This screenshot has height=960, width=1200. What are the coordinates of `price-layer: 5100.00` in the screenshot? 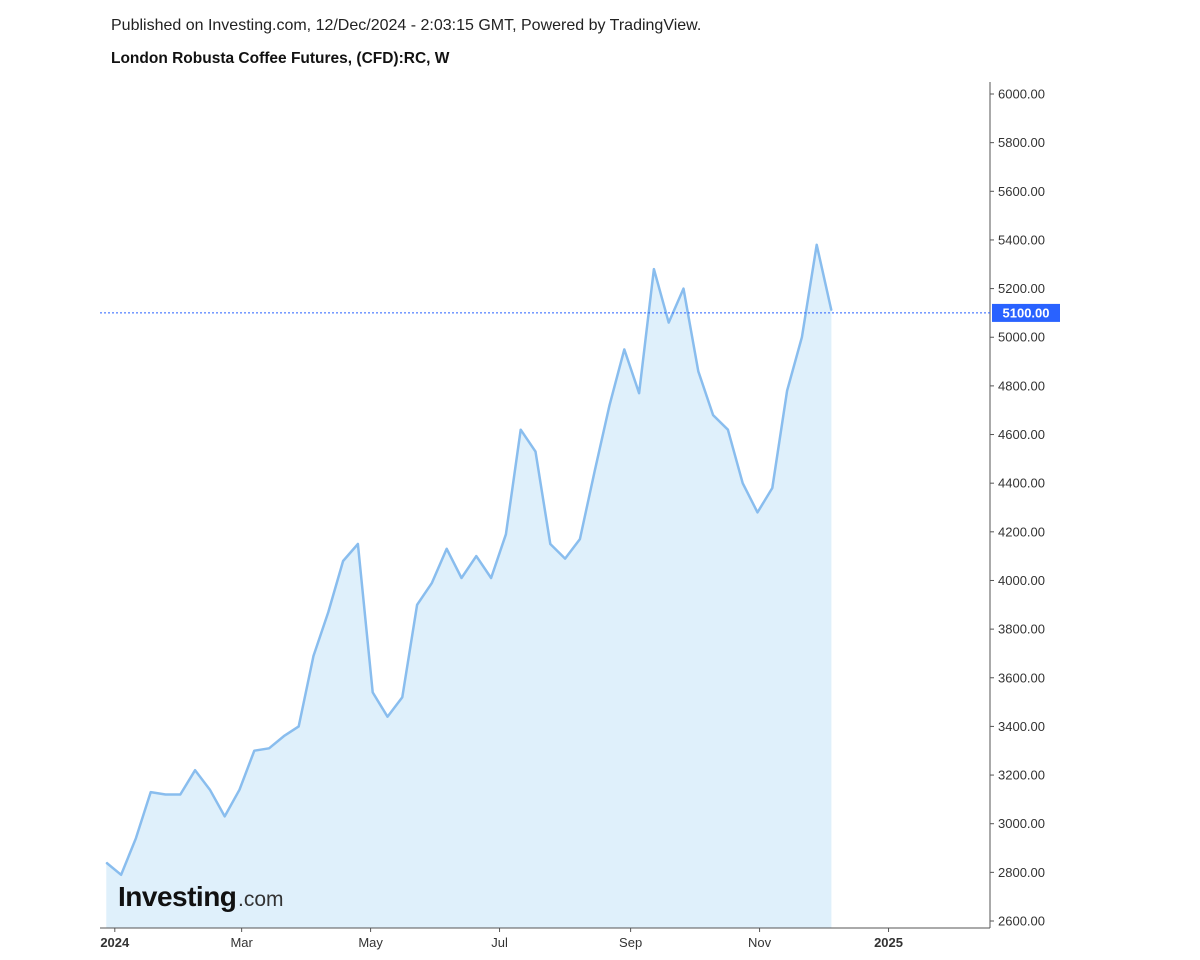 It's located at (580, 312).